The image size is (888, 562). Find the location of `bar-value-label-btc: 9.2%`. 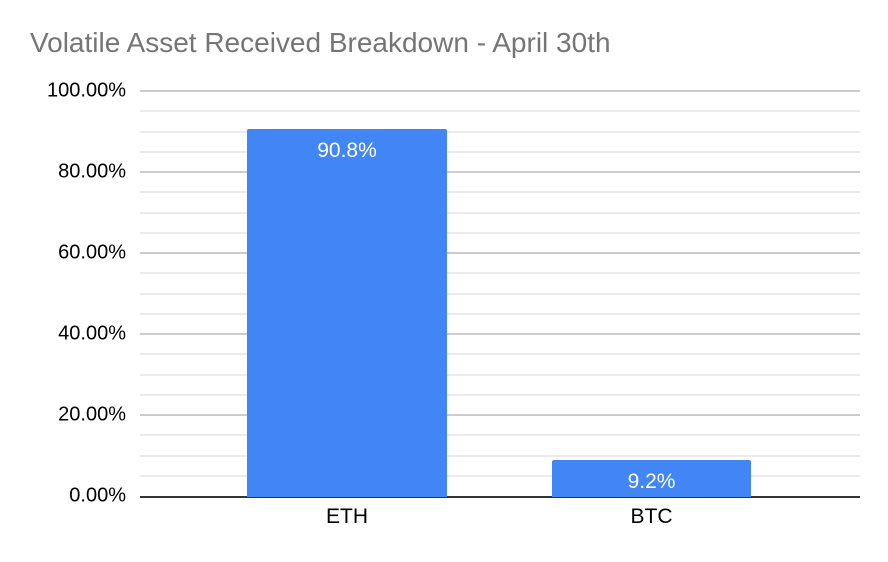

bar-value-label-btc: 9.2% is located at coordinates (651, 481).